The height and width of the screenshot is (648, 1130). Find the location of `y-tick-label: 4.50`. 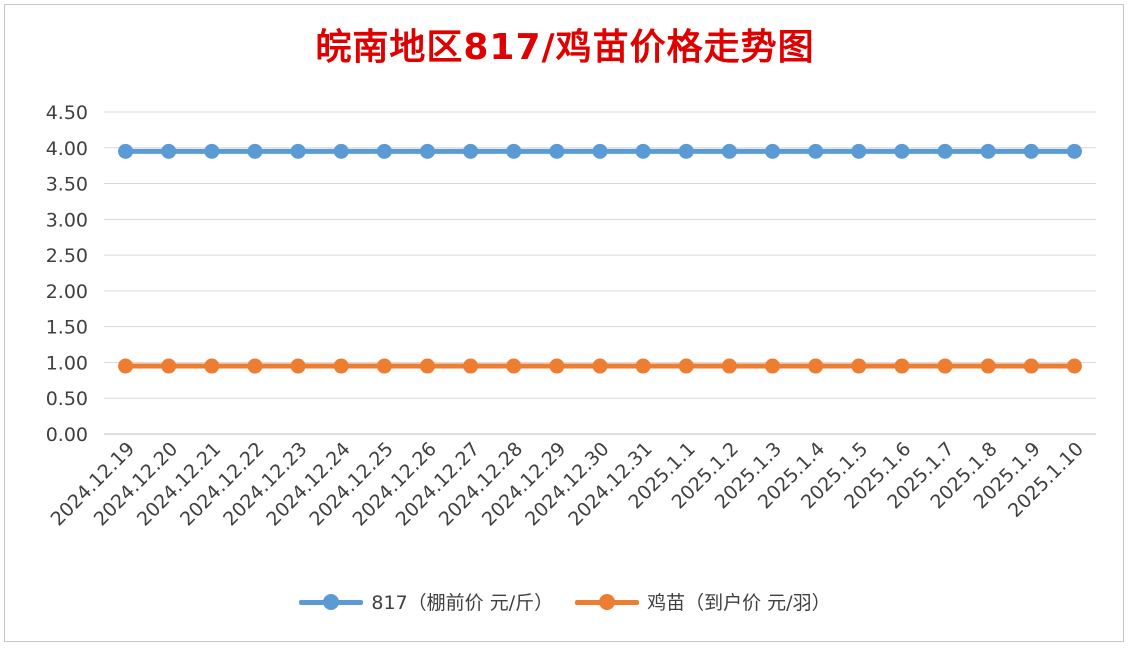

y-tick-label: 4.50 is located at coordinates (67, 113).